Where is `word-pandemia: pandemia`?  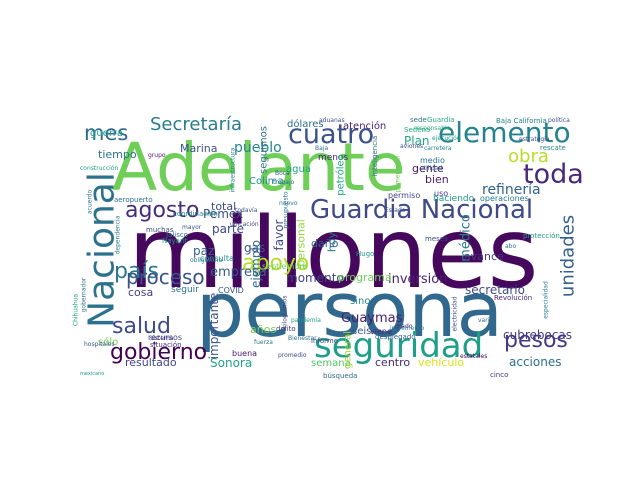
word-pandemia: pandemia is located at coordinates (306, 320).